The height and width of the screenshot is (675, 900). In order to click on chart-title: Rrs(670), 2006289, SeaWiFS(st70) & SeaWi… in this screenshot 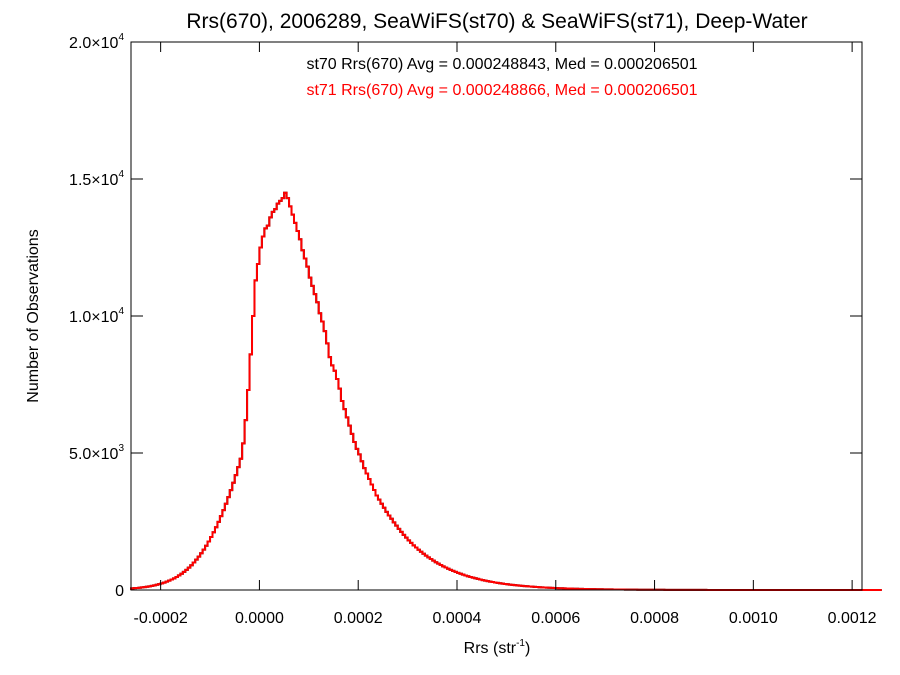, I will do `click(496, 21)`.